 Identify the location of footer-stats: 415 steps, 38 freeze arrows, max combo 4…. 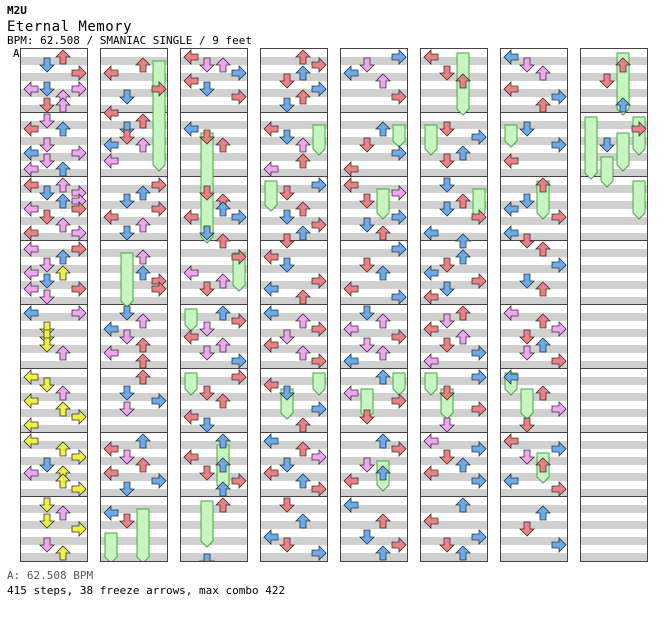
(146, 590).